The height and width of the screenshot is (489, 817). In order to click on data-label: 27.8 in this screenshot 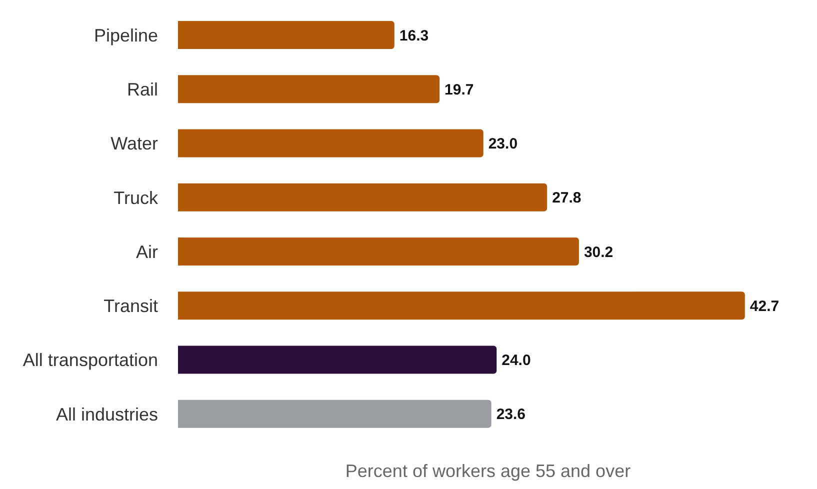, I will do `click(567, 198)`.